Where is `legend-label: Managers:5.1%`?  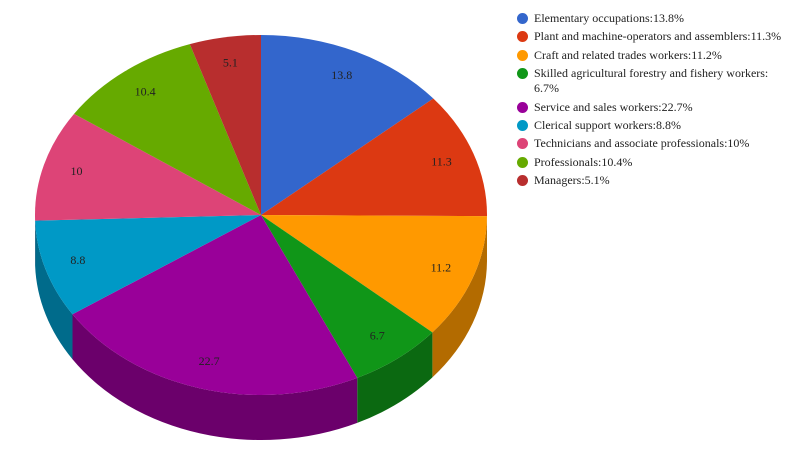
legend-label: Managers:5.1% is located at coordinates (572, 180).